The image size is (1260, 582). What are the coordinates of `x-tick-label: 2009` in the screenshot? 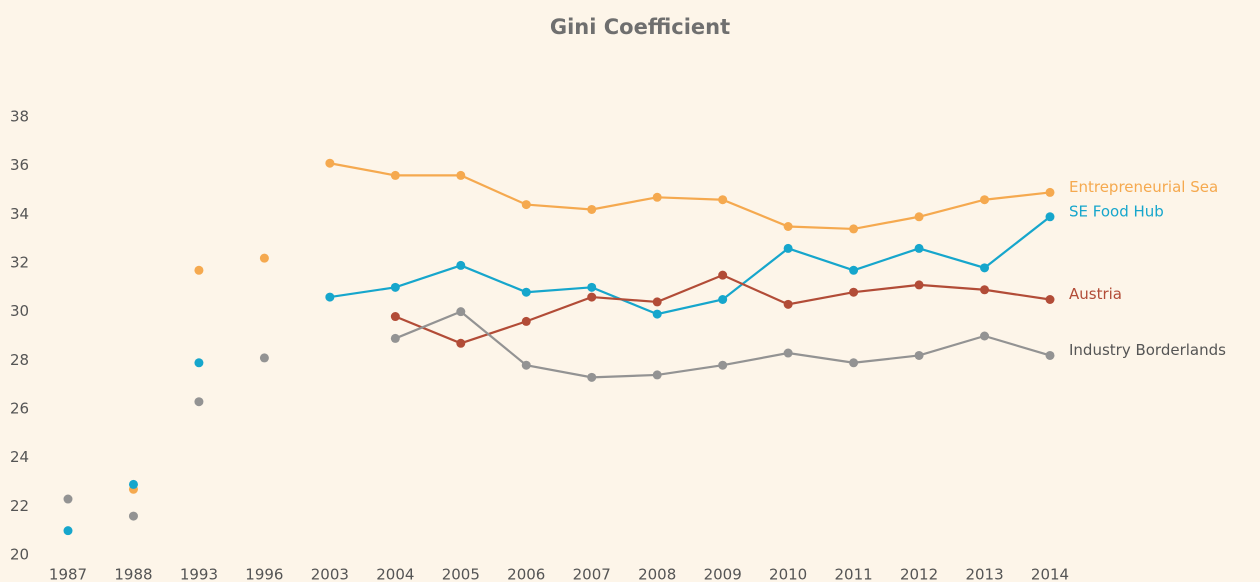 It's located at (723, 574).